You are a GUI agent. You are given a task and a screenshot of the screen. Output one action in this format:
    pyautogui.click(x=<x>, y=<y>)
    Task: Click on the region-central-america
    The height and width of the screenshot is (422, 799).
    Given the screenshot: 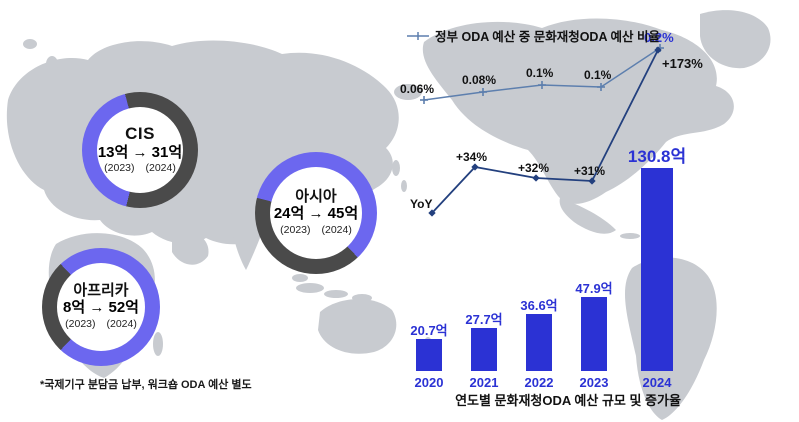 What is the action you would take?
    pyautogui.click(x=587, y=216)
    